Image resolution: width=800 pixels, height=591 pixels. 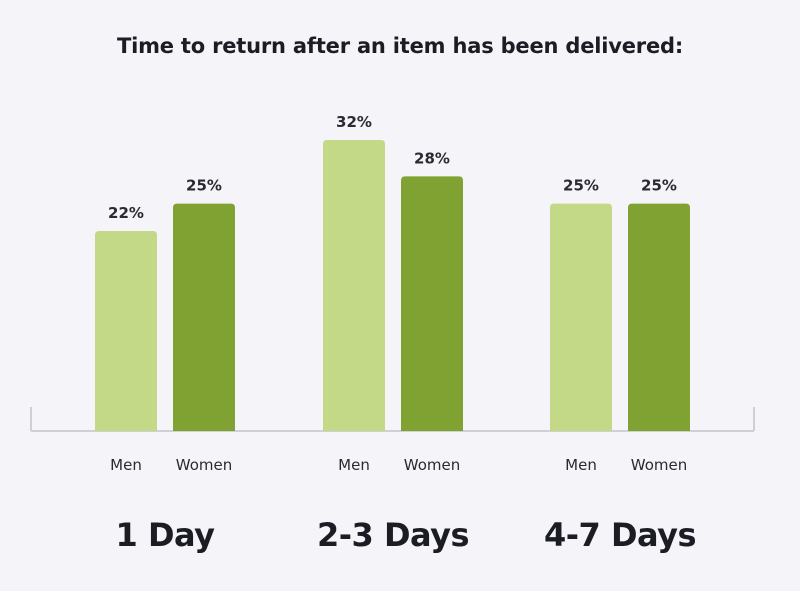 What do you see at coordinates (432, 158) in the screenshot?
I see `value-label: 28%` at bounding box center [432, 158].